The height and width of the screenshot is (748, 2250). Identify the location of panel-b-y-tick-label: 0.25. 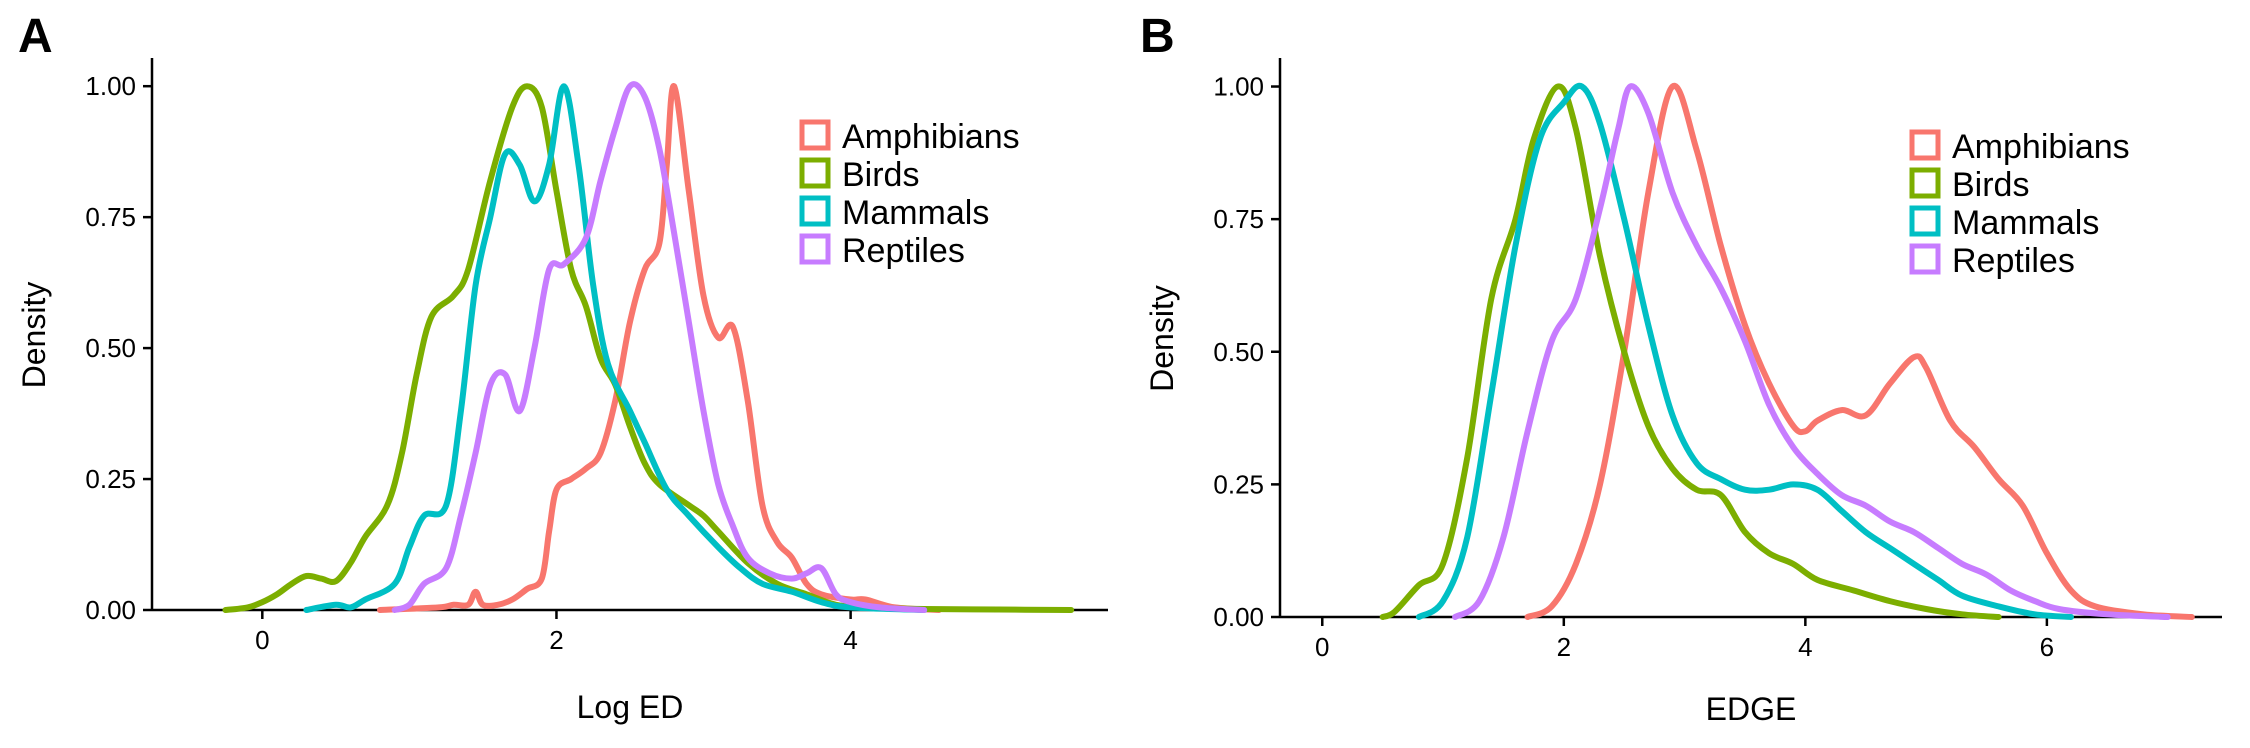
(1238, 484).